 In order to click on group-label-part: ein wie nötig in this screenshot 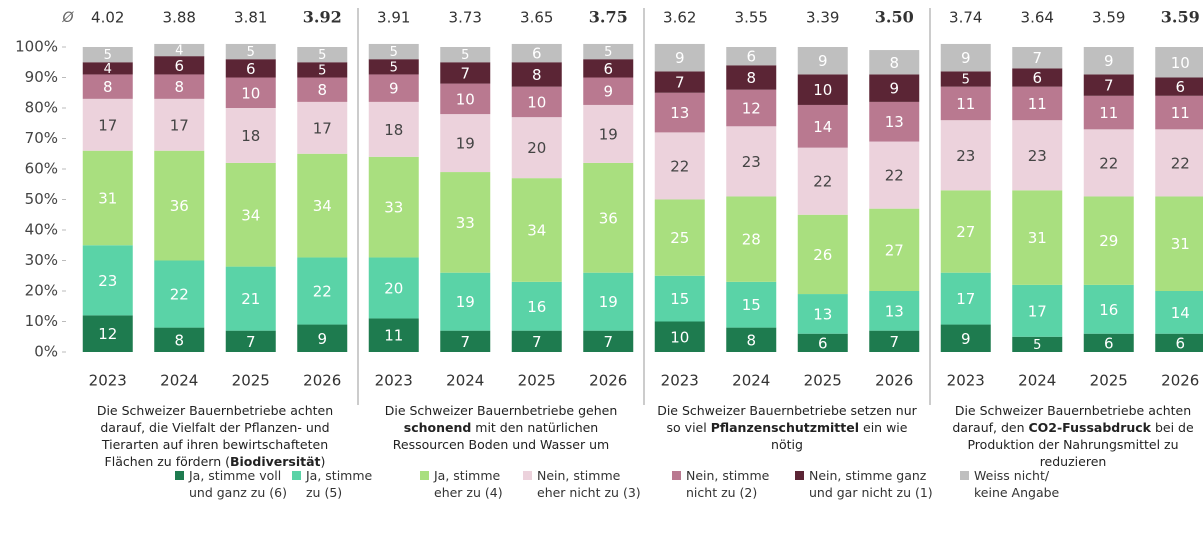, I will do `click(839, 436)`.